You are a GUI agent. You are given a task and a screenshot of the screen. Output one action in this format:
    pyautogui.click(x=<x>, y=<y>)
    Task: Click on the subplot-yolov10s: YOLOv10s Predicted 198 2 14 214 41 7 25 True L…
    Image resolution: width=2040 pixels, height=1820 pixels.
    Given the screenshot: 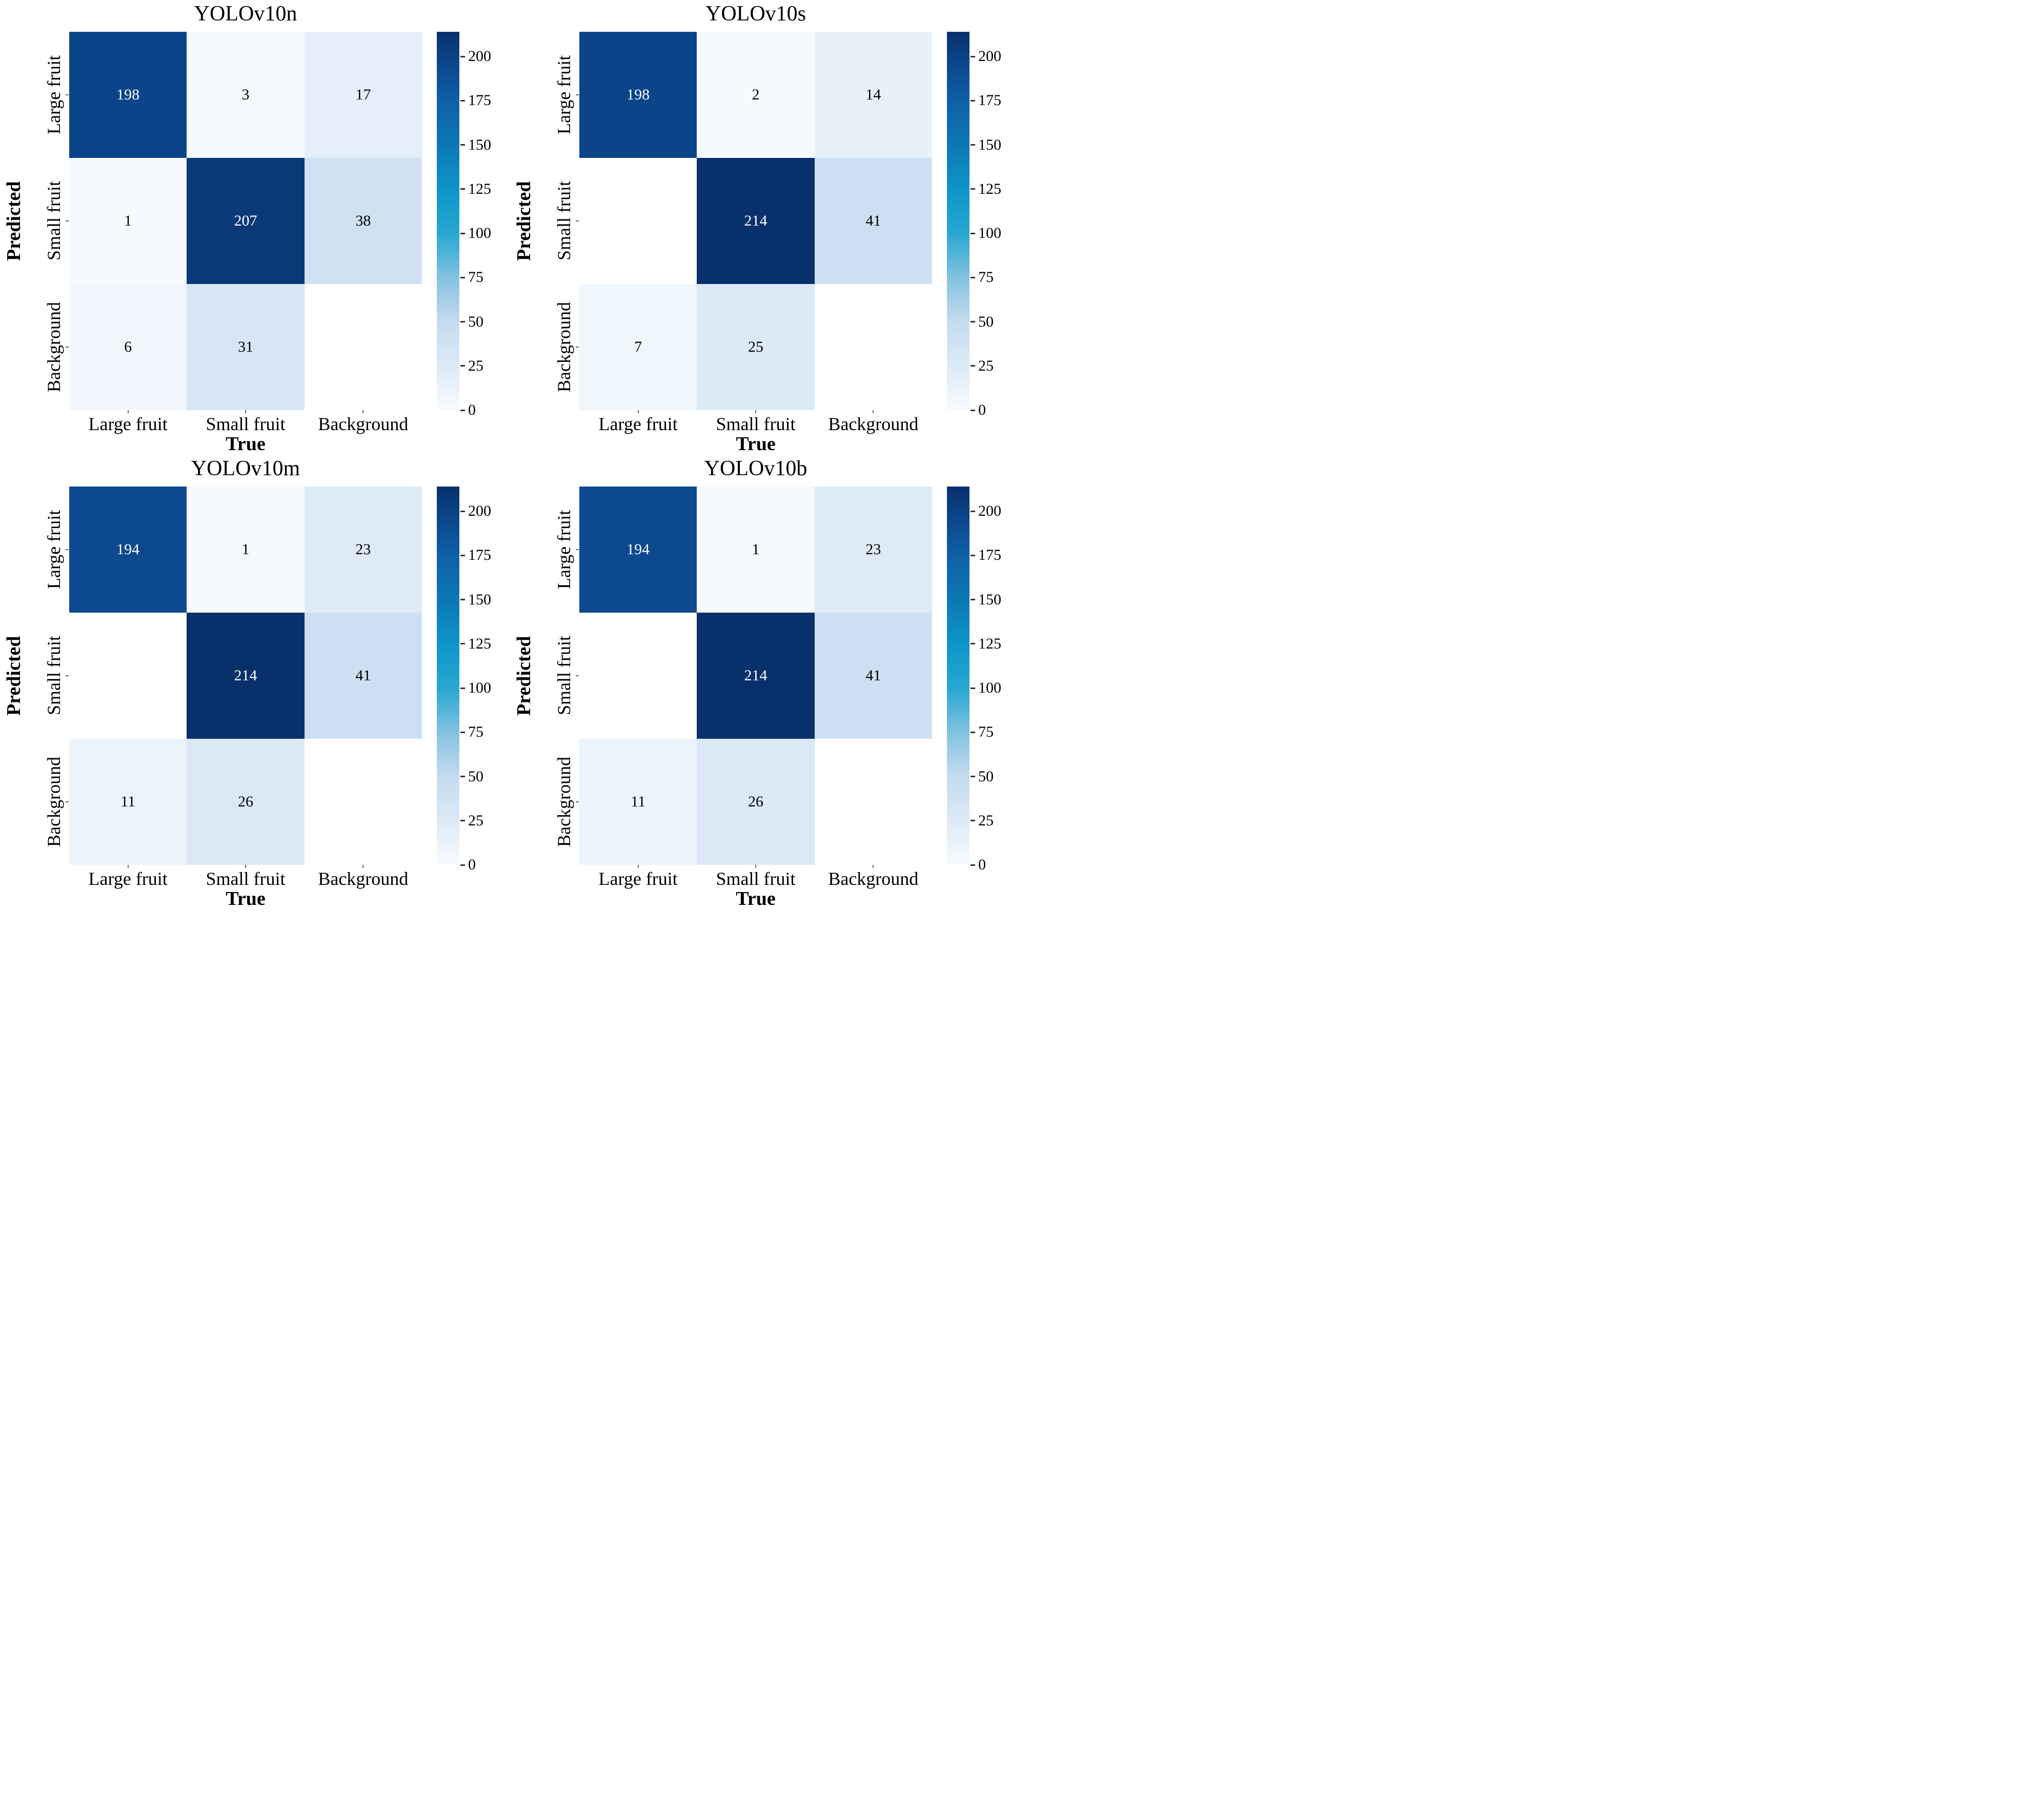 What is the action you would take?
    pyautogui.click(x=765, y=227)
    